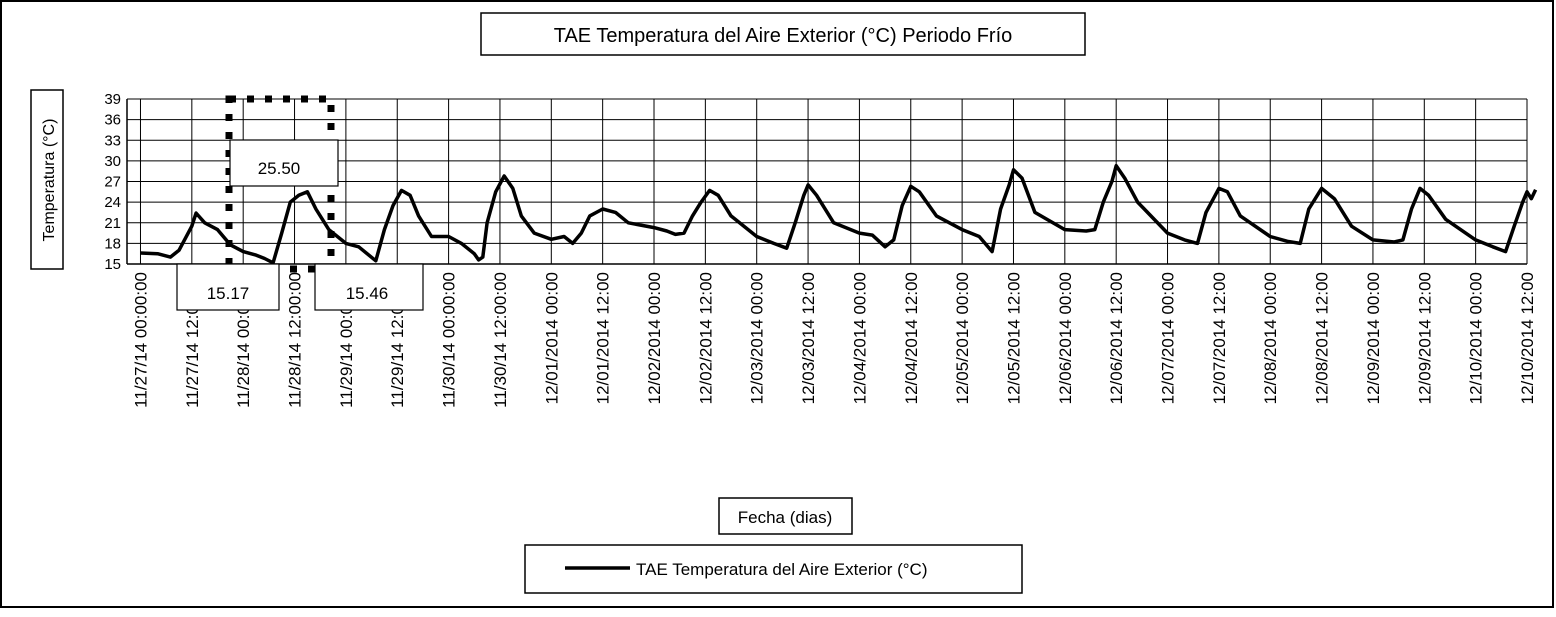 The width and height of the screenshot is (1556, 617). I want to click on y-axis-label-box: Temperatura (°C), so click(47, 179).